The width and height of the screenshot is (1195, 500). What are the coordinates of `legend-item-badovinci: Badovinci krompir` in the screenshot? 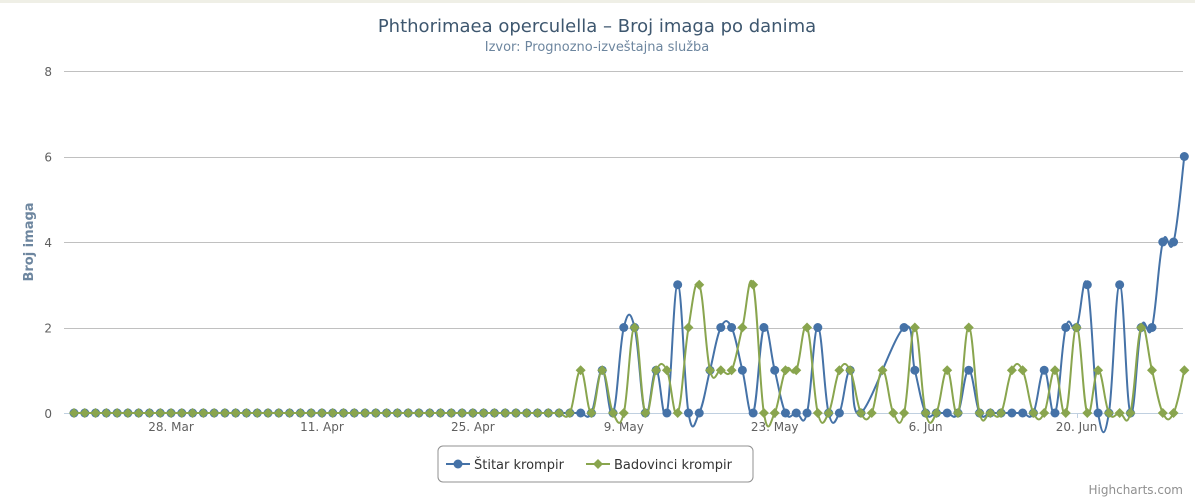 It's located at (659, 465).